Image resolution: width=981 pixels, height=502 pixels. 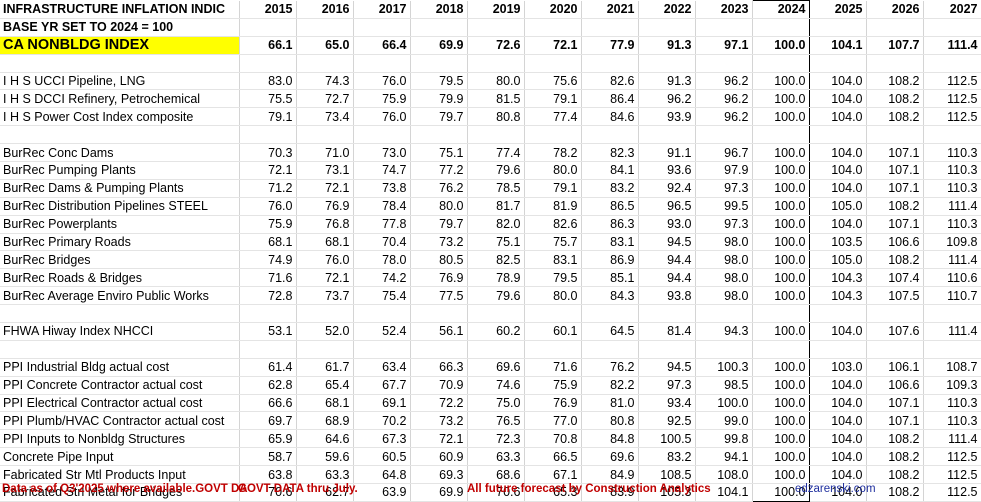 I want to click on value-cell: 79.6, so click(x=496, y=296).